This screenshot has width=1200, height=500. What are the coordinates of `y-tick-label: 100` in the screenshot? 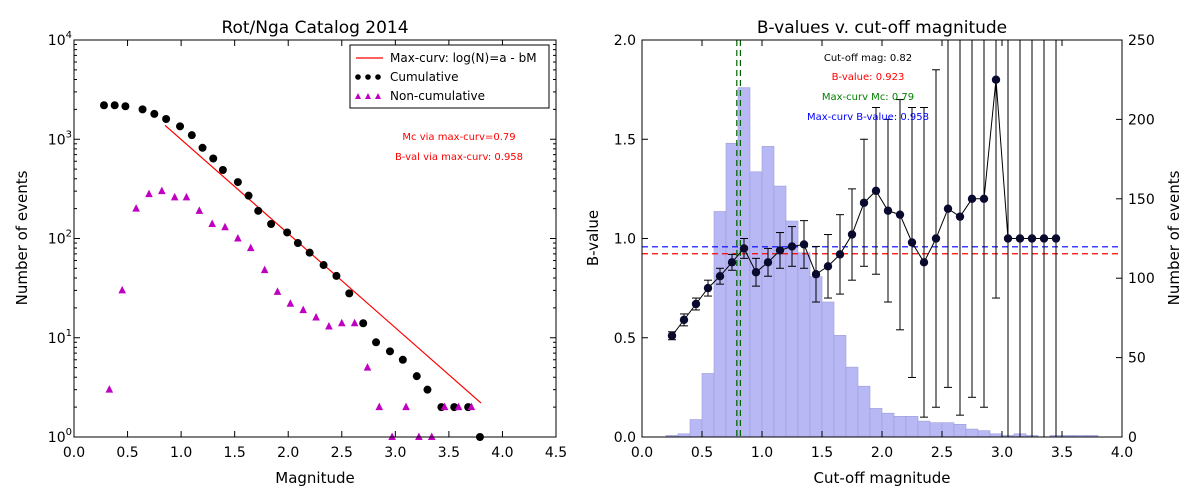 It's located at (60, 436).